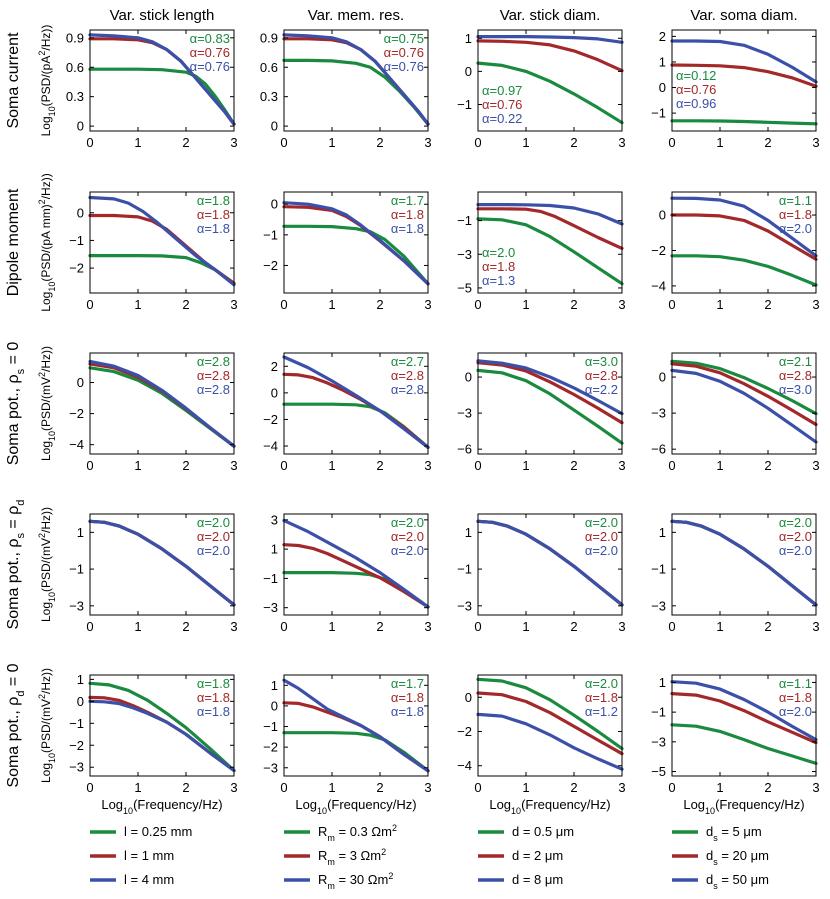 This screenshot has height=899, width=830. I want to click on alpha-label: α=1.1, so click(795, 200).